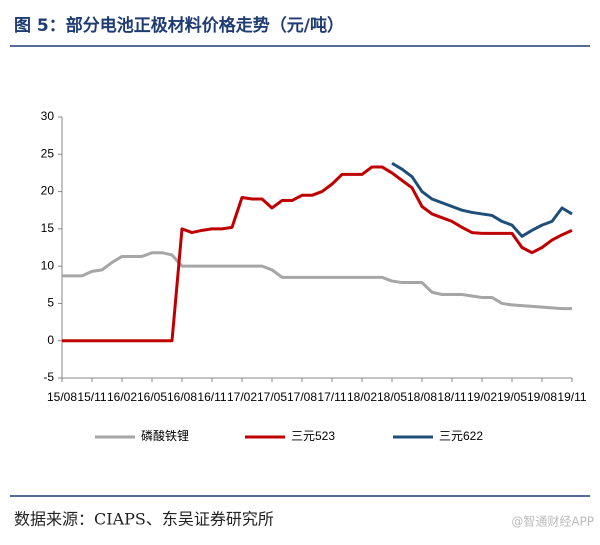  Describe the element at coordinates (313, 436) in the screenshot. I see `legend-label: 三元523` at that location.